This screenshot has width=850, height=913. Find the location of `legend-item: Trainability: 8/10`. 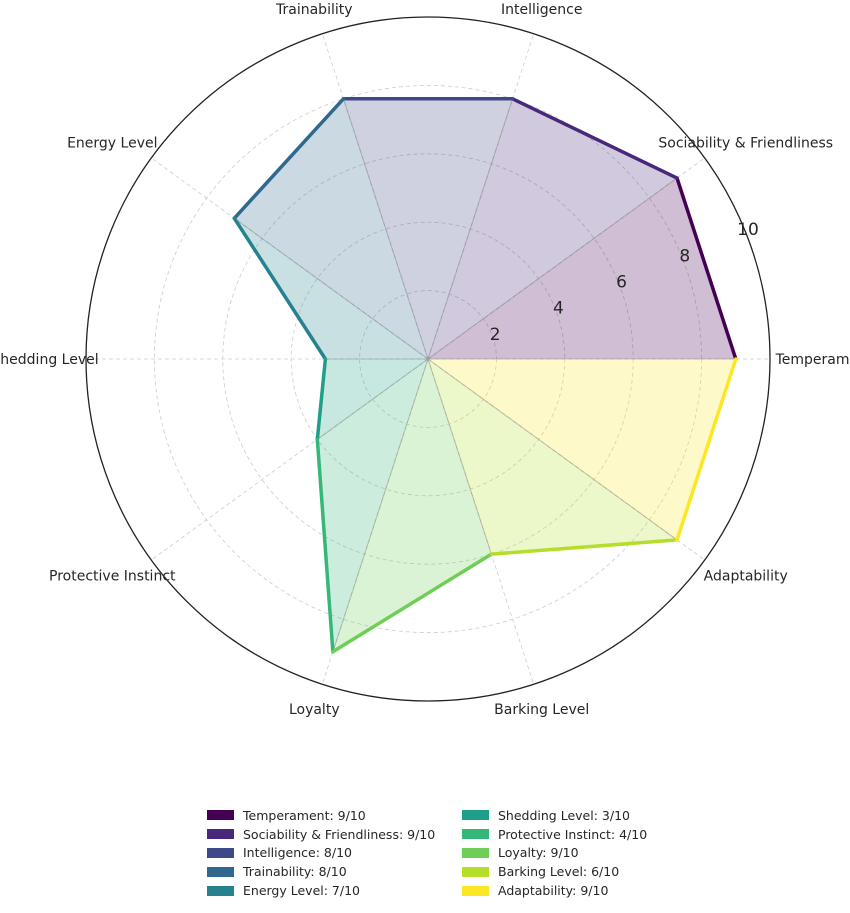

legend-item: Trainability: 8/10 is located at coordinates (334, 871).